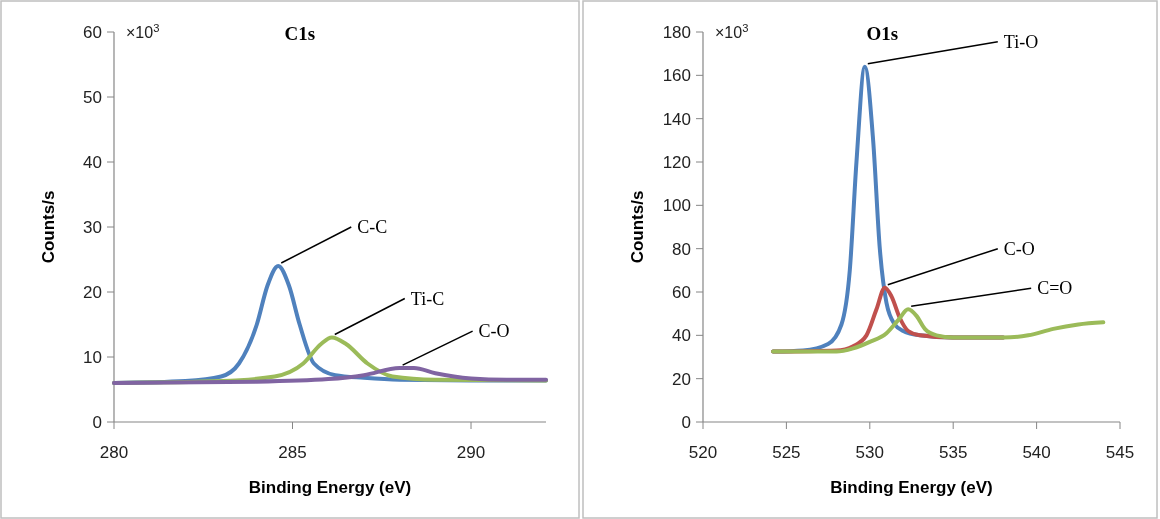 The width and height of the screenshot is (1160, 519). Describe the element at coordinates (869, 452) in the screenshot. I see `x-tick-label: 530` at that location.